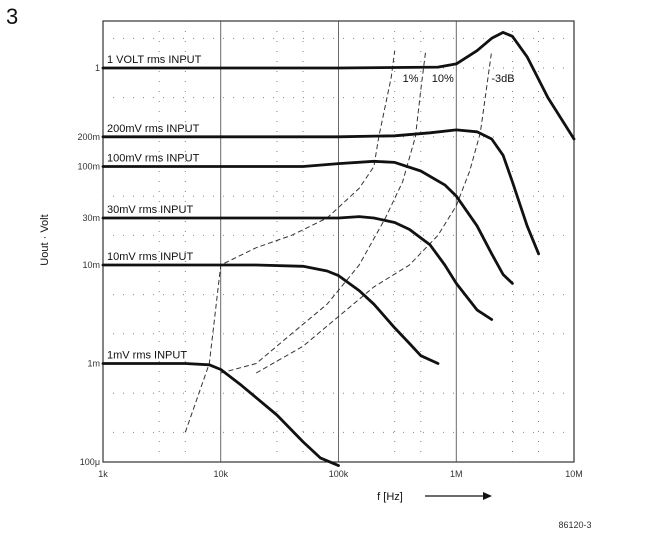 This screenshot has height=547, width=658. What do you see at coordinates (574, 474) in the screenshot?
I see `x-tick-label: 10M` at bounding box center [574, 474].